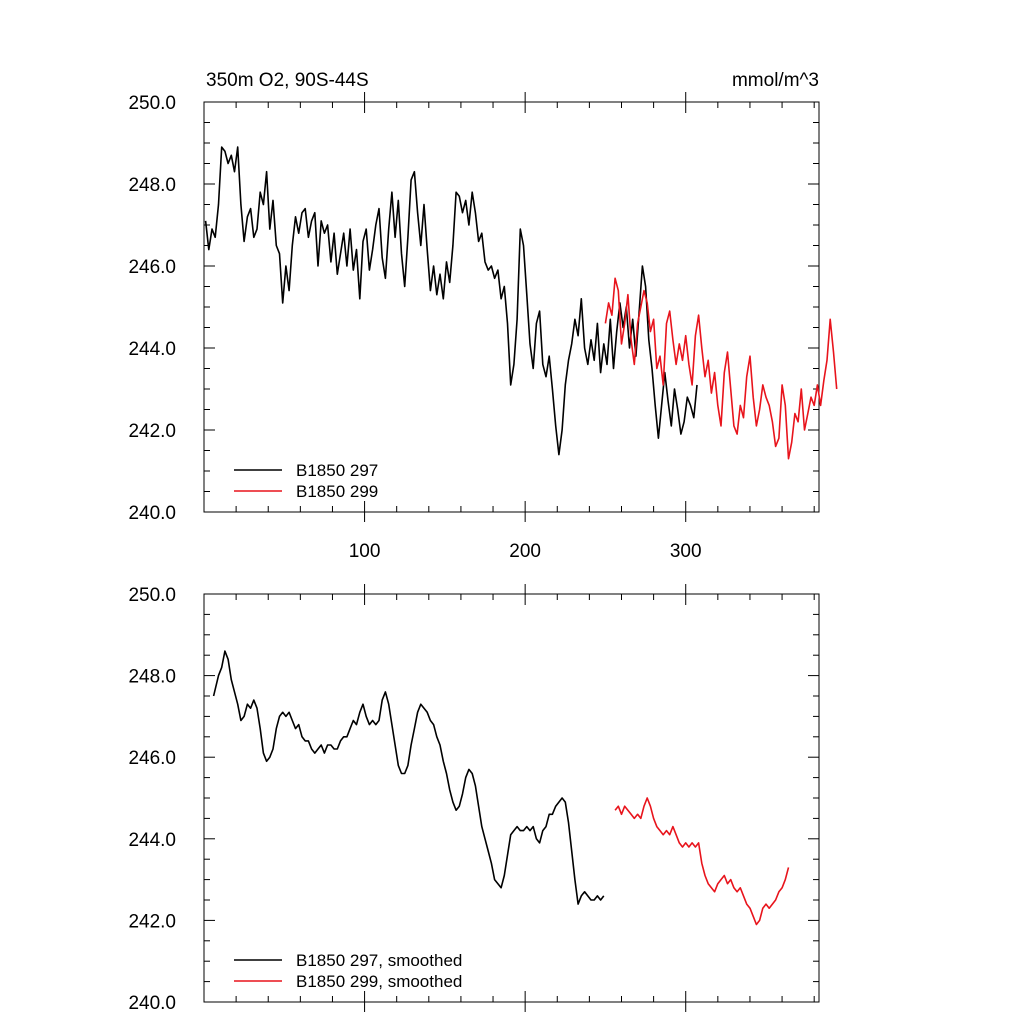 The image size is (1024, 1024). What do you see at coordinates (337, 470) in the screenshot?
I see `legend-label-1: B1850 297` at bounding box center [337, 470].